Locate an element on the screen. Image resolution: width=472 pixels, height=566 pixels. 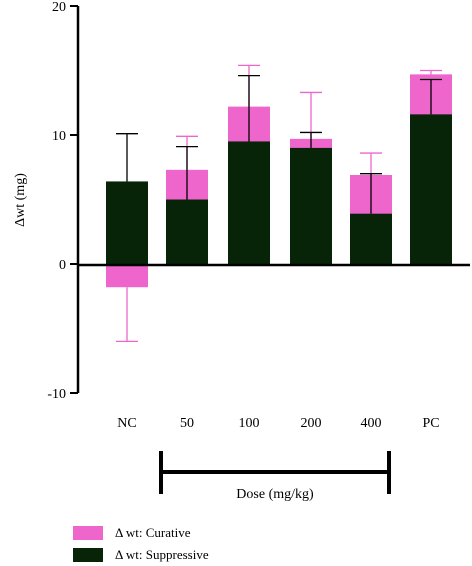
legend-label-suppressive: Δ wt: Suppressive is located at coordinates (162, 554).